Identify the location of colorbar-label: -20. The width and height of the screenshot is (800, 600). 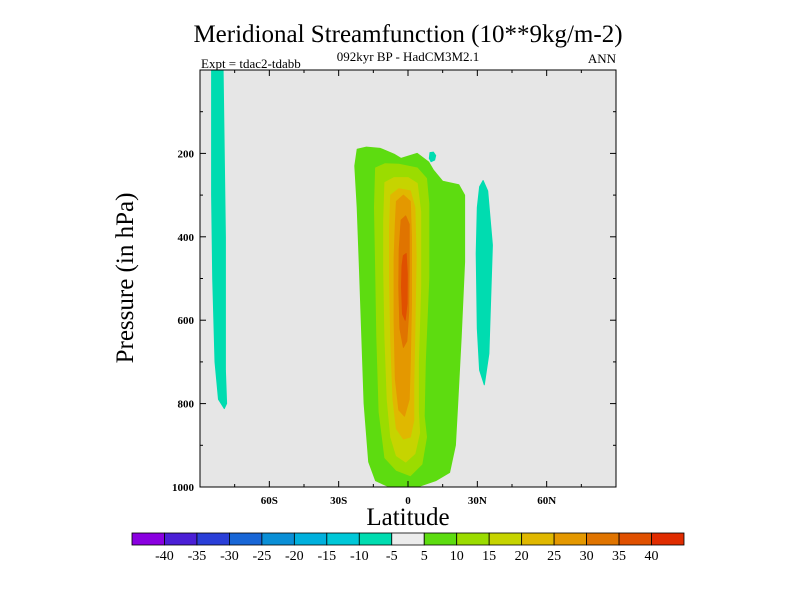
(294, 556).